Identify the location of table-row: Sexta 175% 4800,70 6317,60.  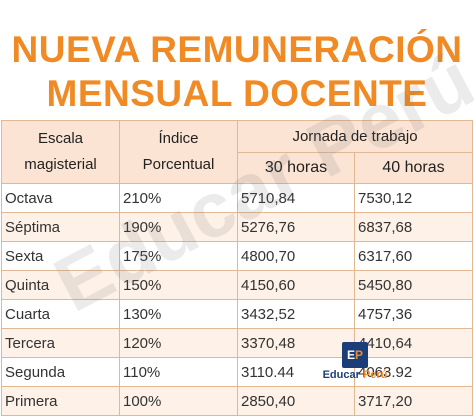
(237, 256).